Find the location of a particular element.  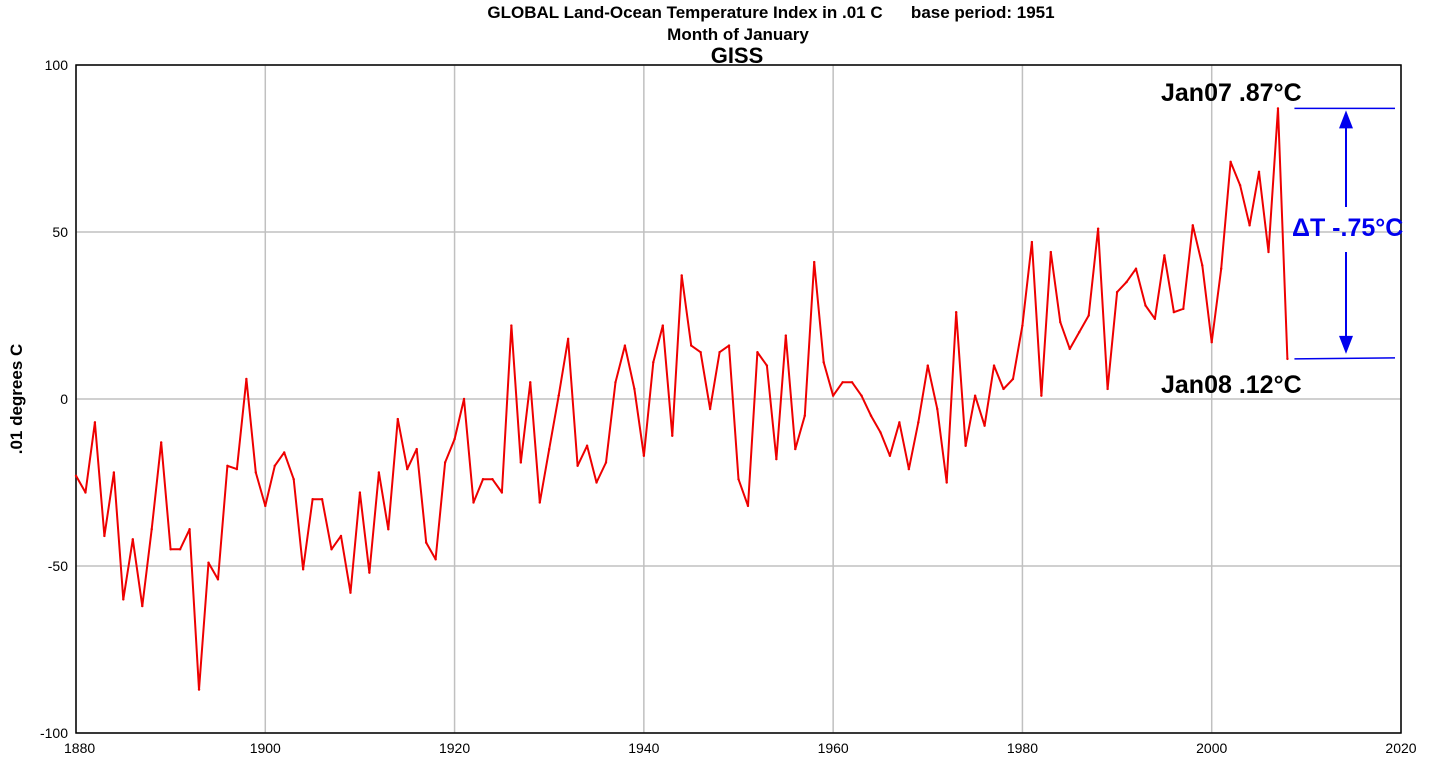

delta-arrow-up-head is located at coordinates (1346, 119).